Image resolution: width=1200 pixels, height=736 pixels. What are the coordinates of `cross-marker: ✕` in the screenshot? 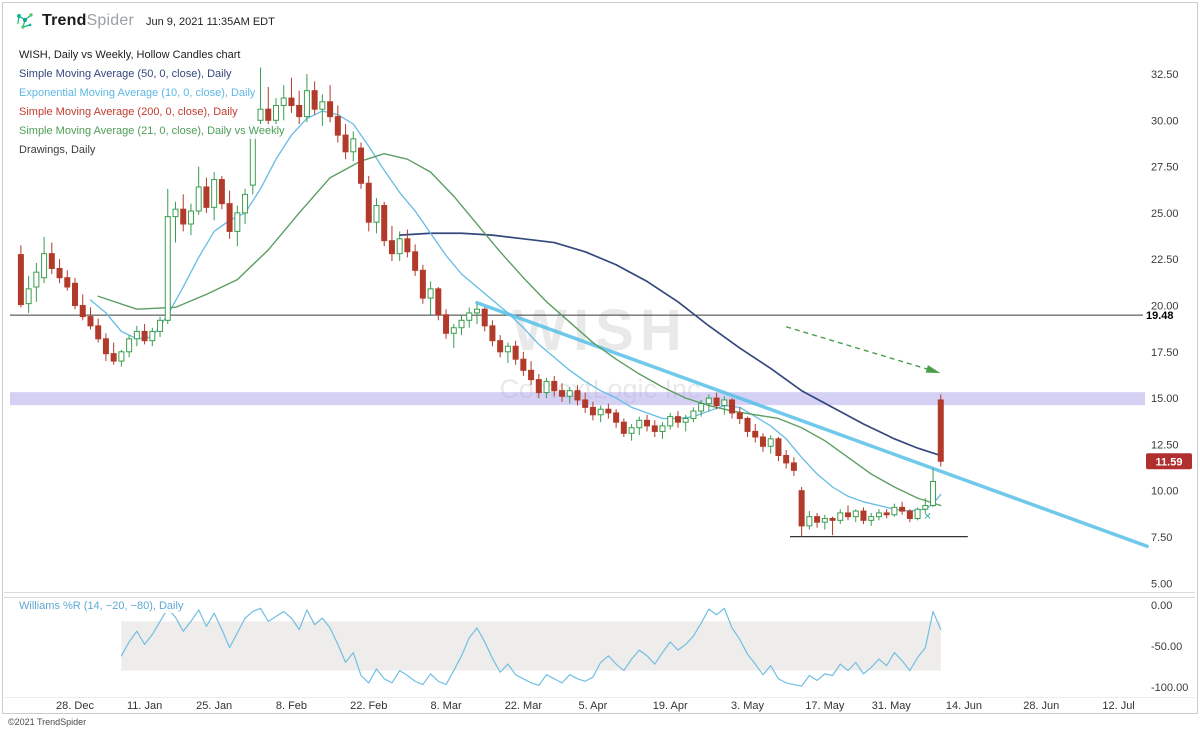 It's located at (927, 516).